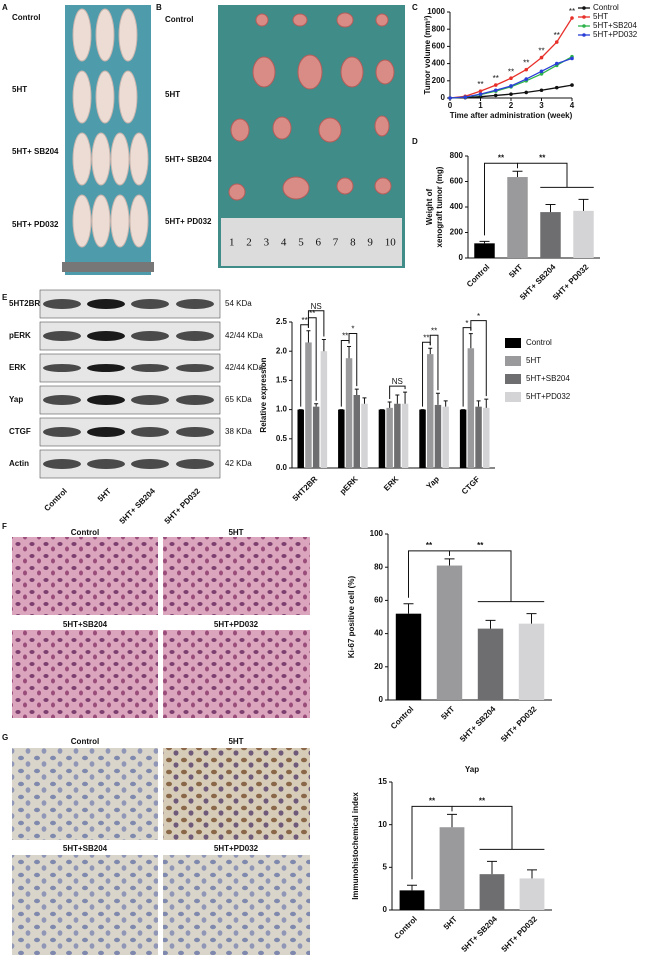 The height and width of the screenshot is (961, 650). Describe the element at coordinates (378, 633) in the screenshot. I see `y-tick-label: 40` at that location.